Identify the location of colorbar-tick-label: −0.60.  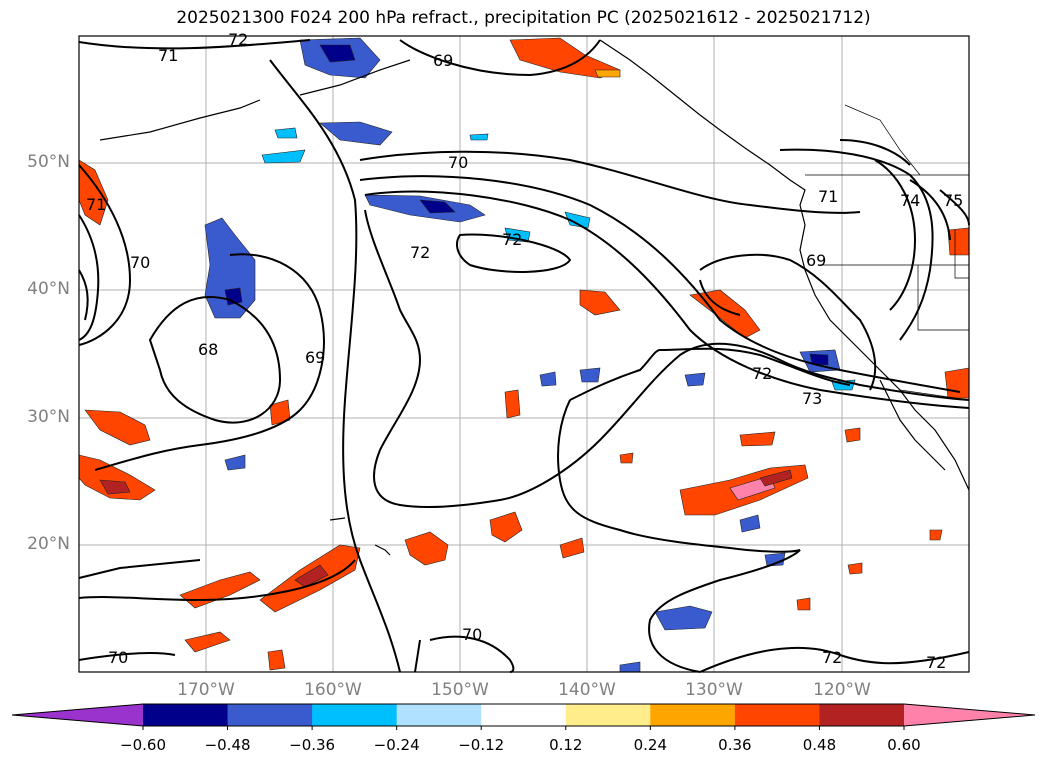
(143, 745).